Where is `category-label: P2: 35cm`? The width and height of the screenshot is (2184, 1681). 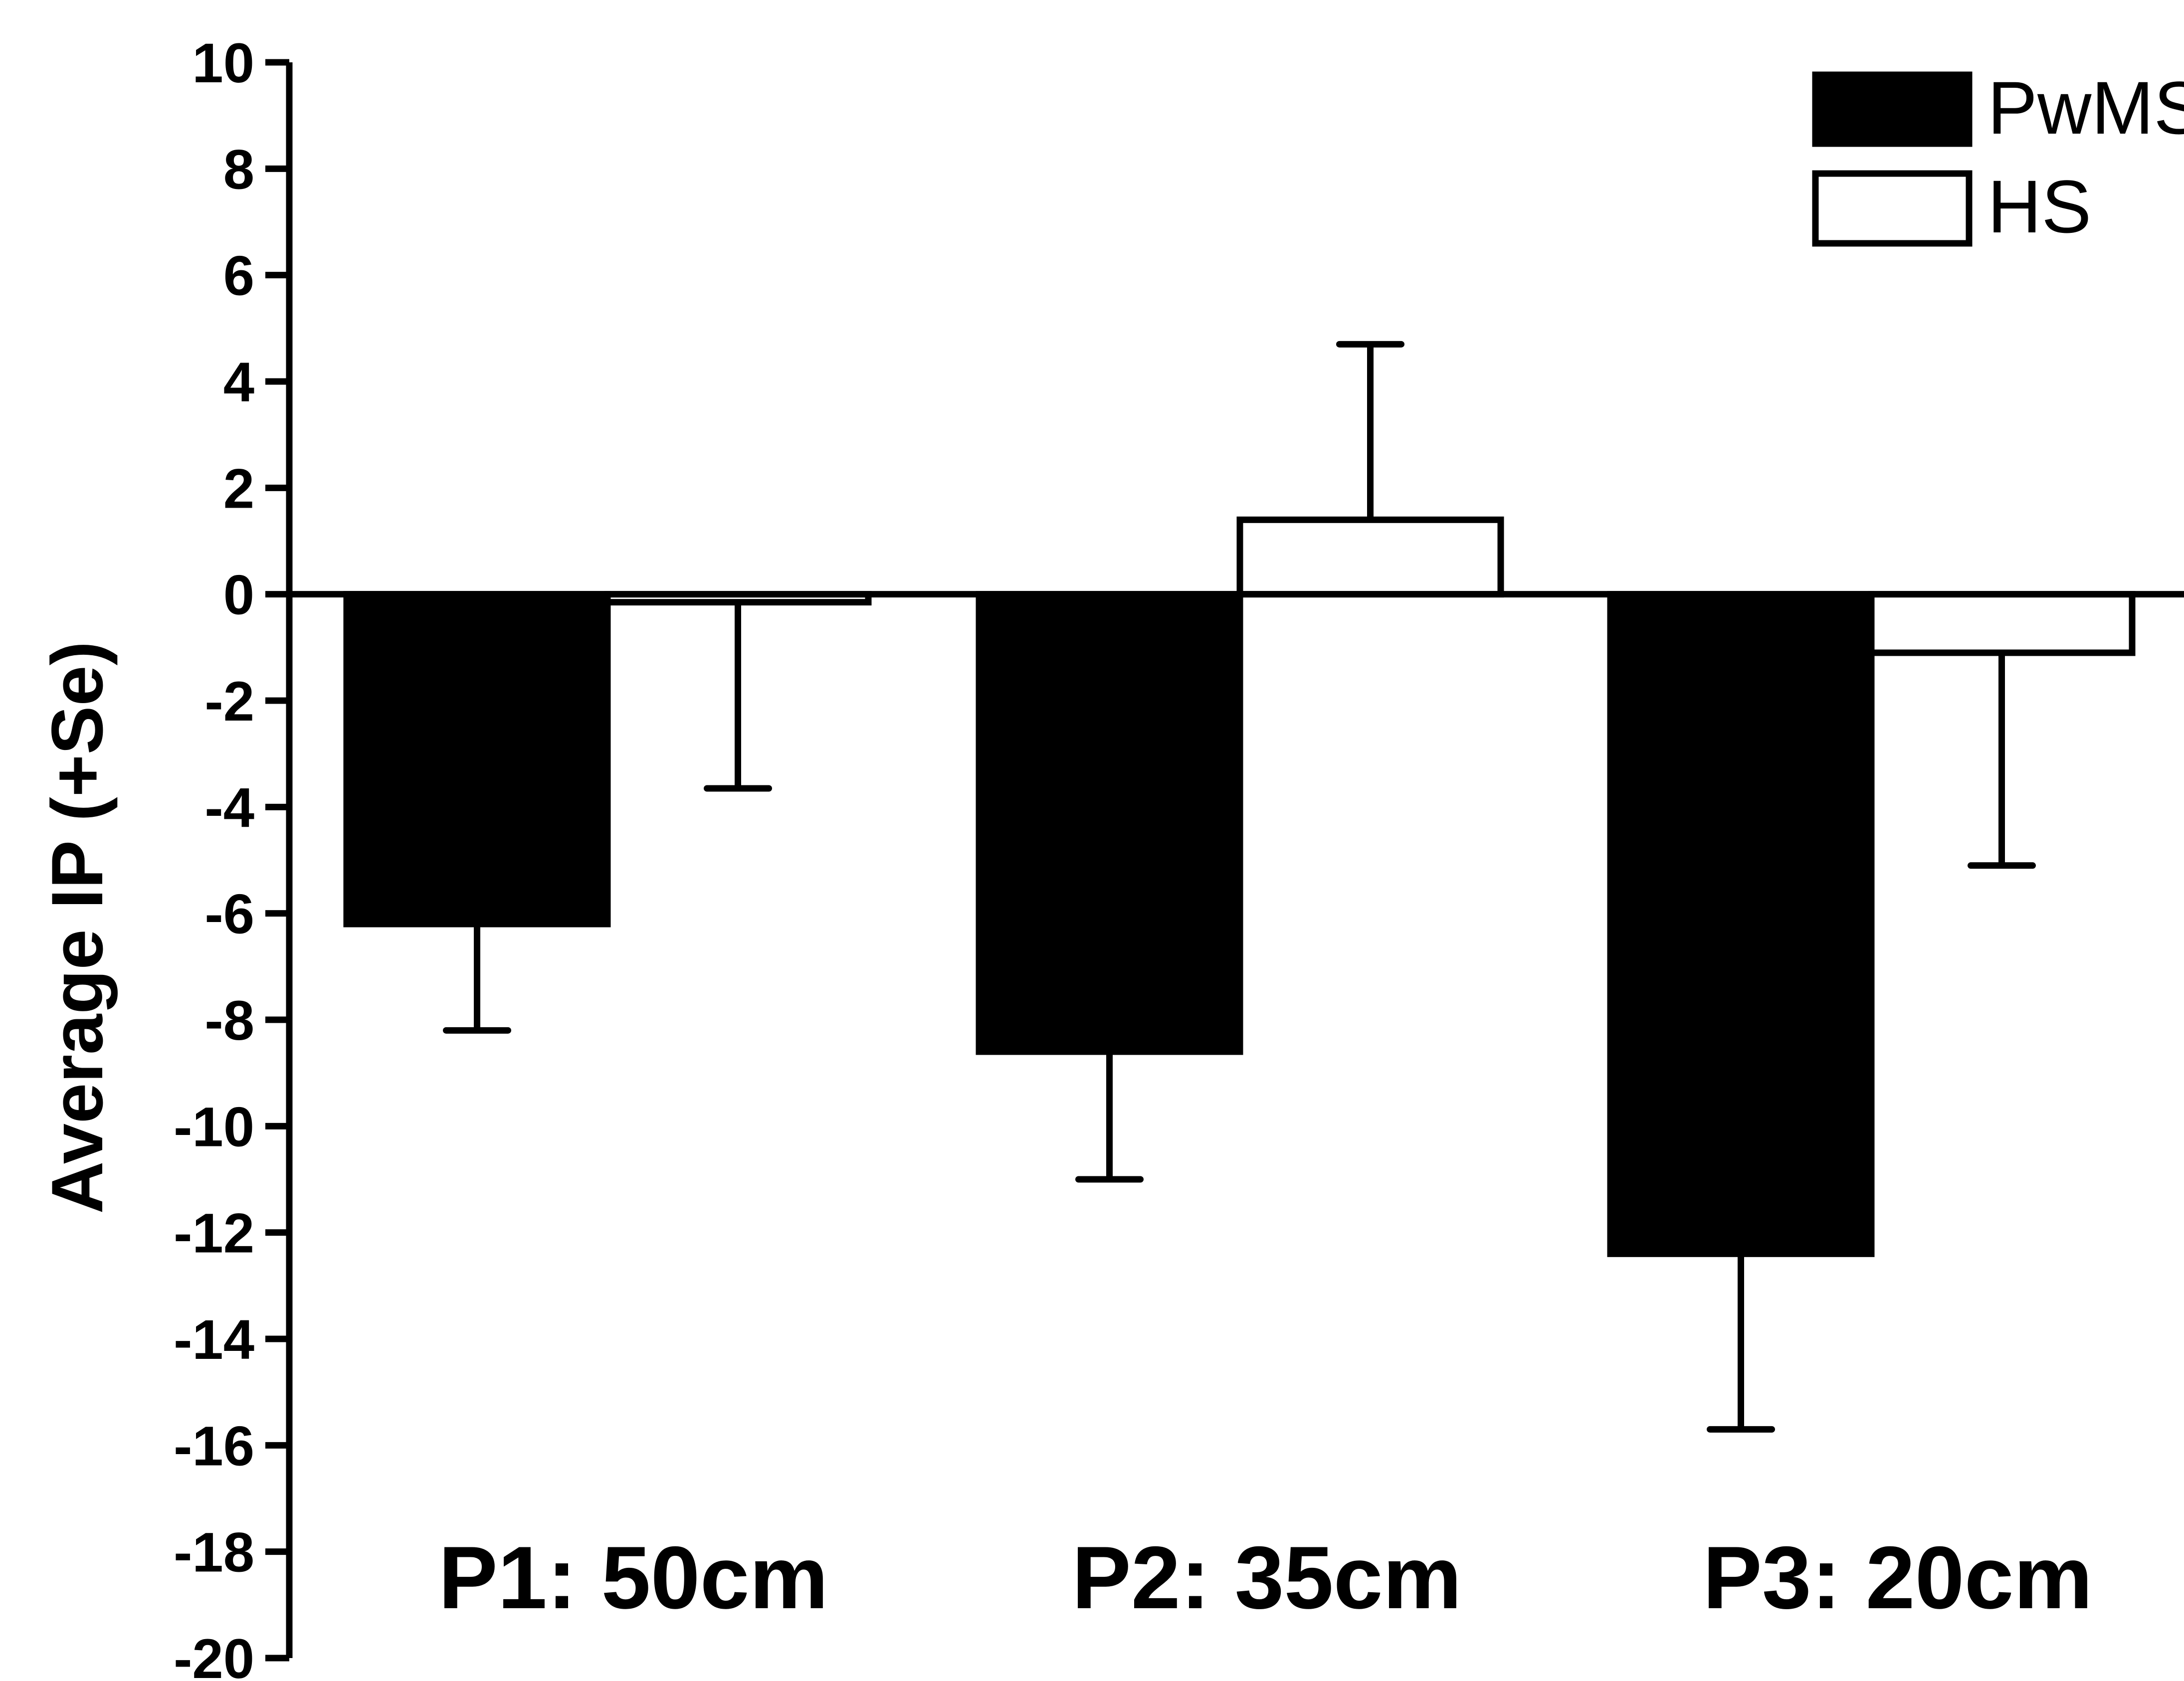
category-label: P2: 35cm is located at coordinates (1267, 1578).